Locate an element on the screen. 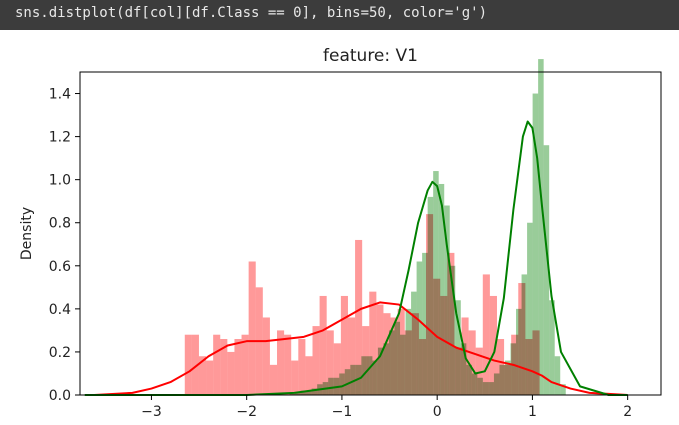  y-tick-label: 0.0 is located at coordinates (60, 396).